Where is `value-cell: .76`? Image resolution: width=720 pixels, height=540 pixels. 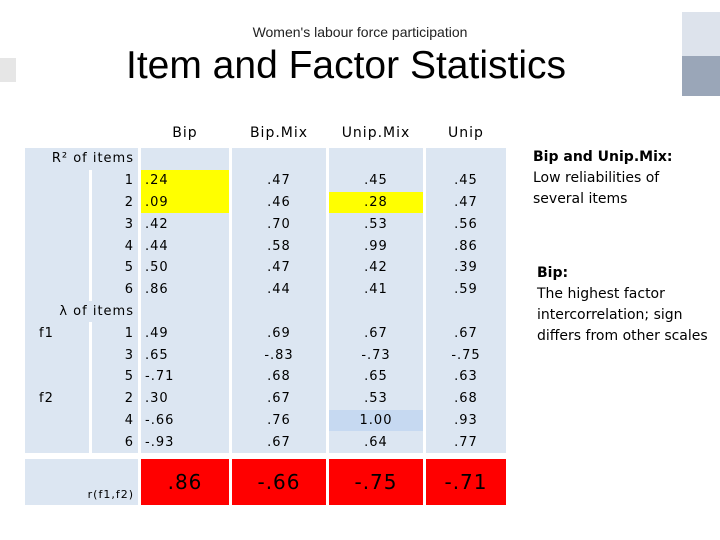
value-cell: .76 is located at coordinates (279, 420).